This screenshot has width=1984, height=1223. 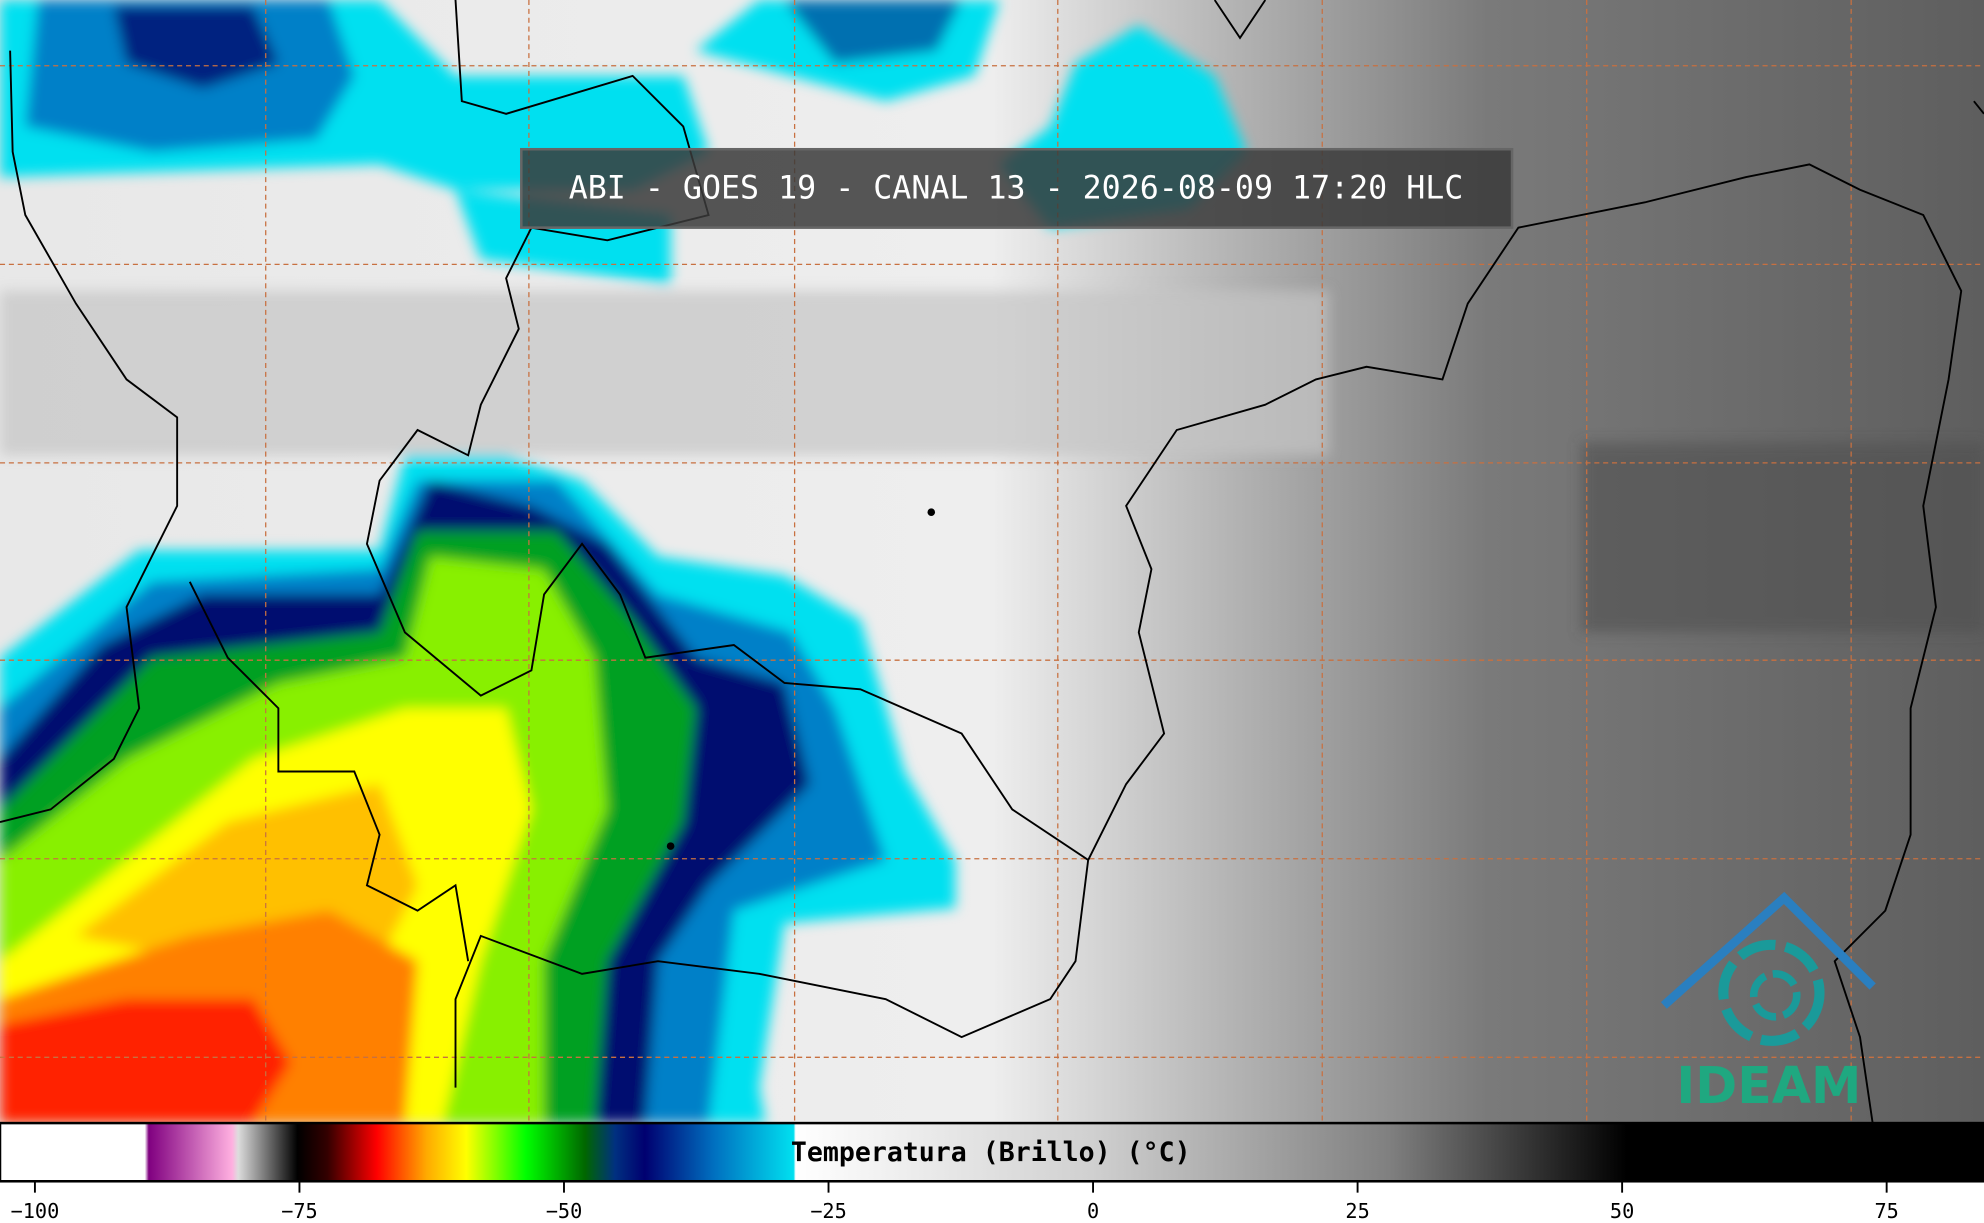 What do you see at coordinates (564, 1211) in the screenshot?
I see `tick-label: −50` at bounding box center [564, 1211].